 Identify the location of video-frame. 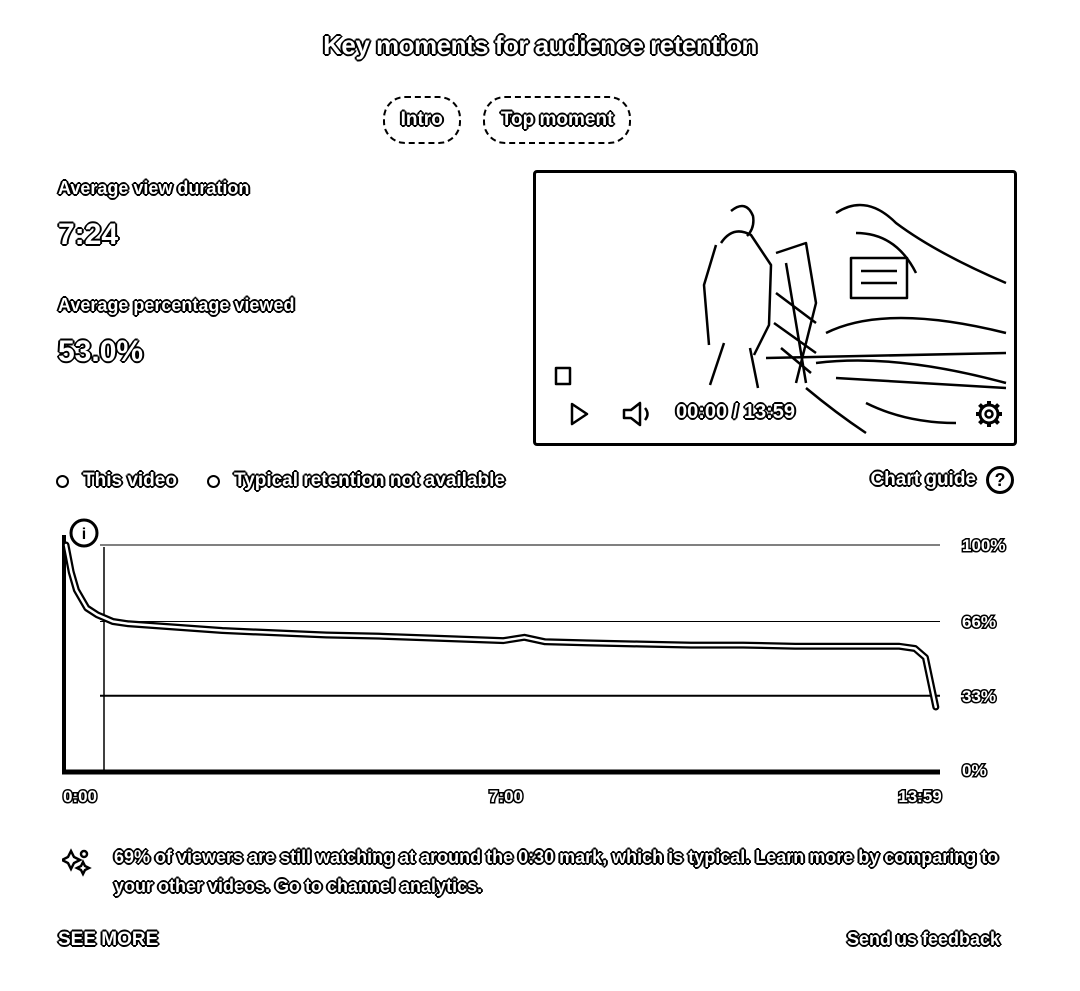
(780, 319).